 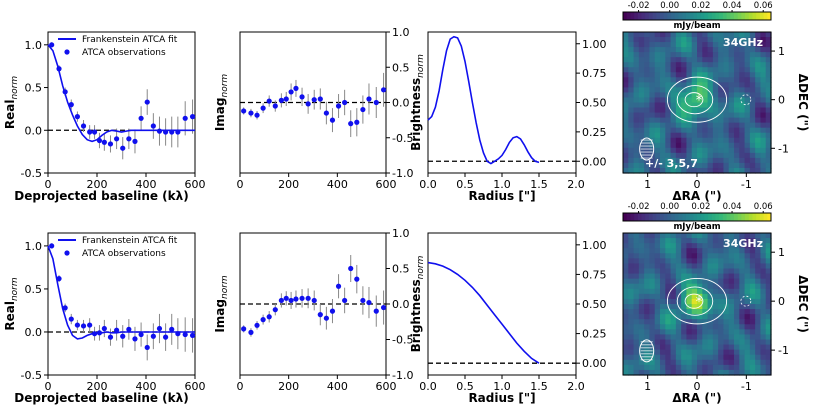 I want to click on y-tick-label: 0.75, so click(x=594, y=73).